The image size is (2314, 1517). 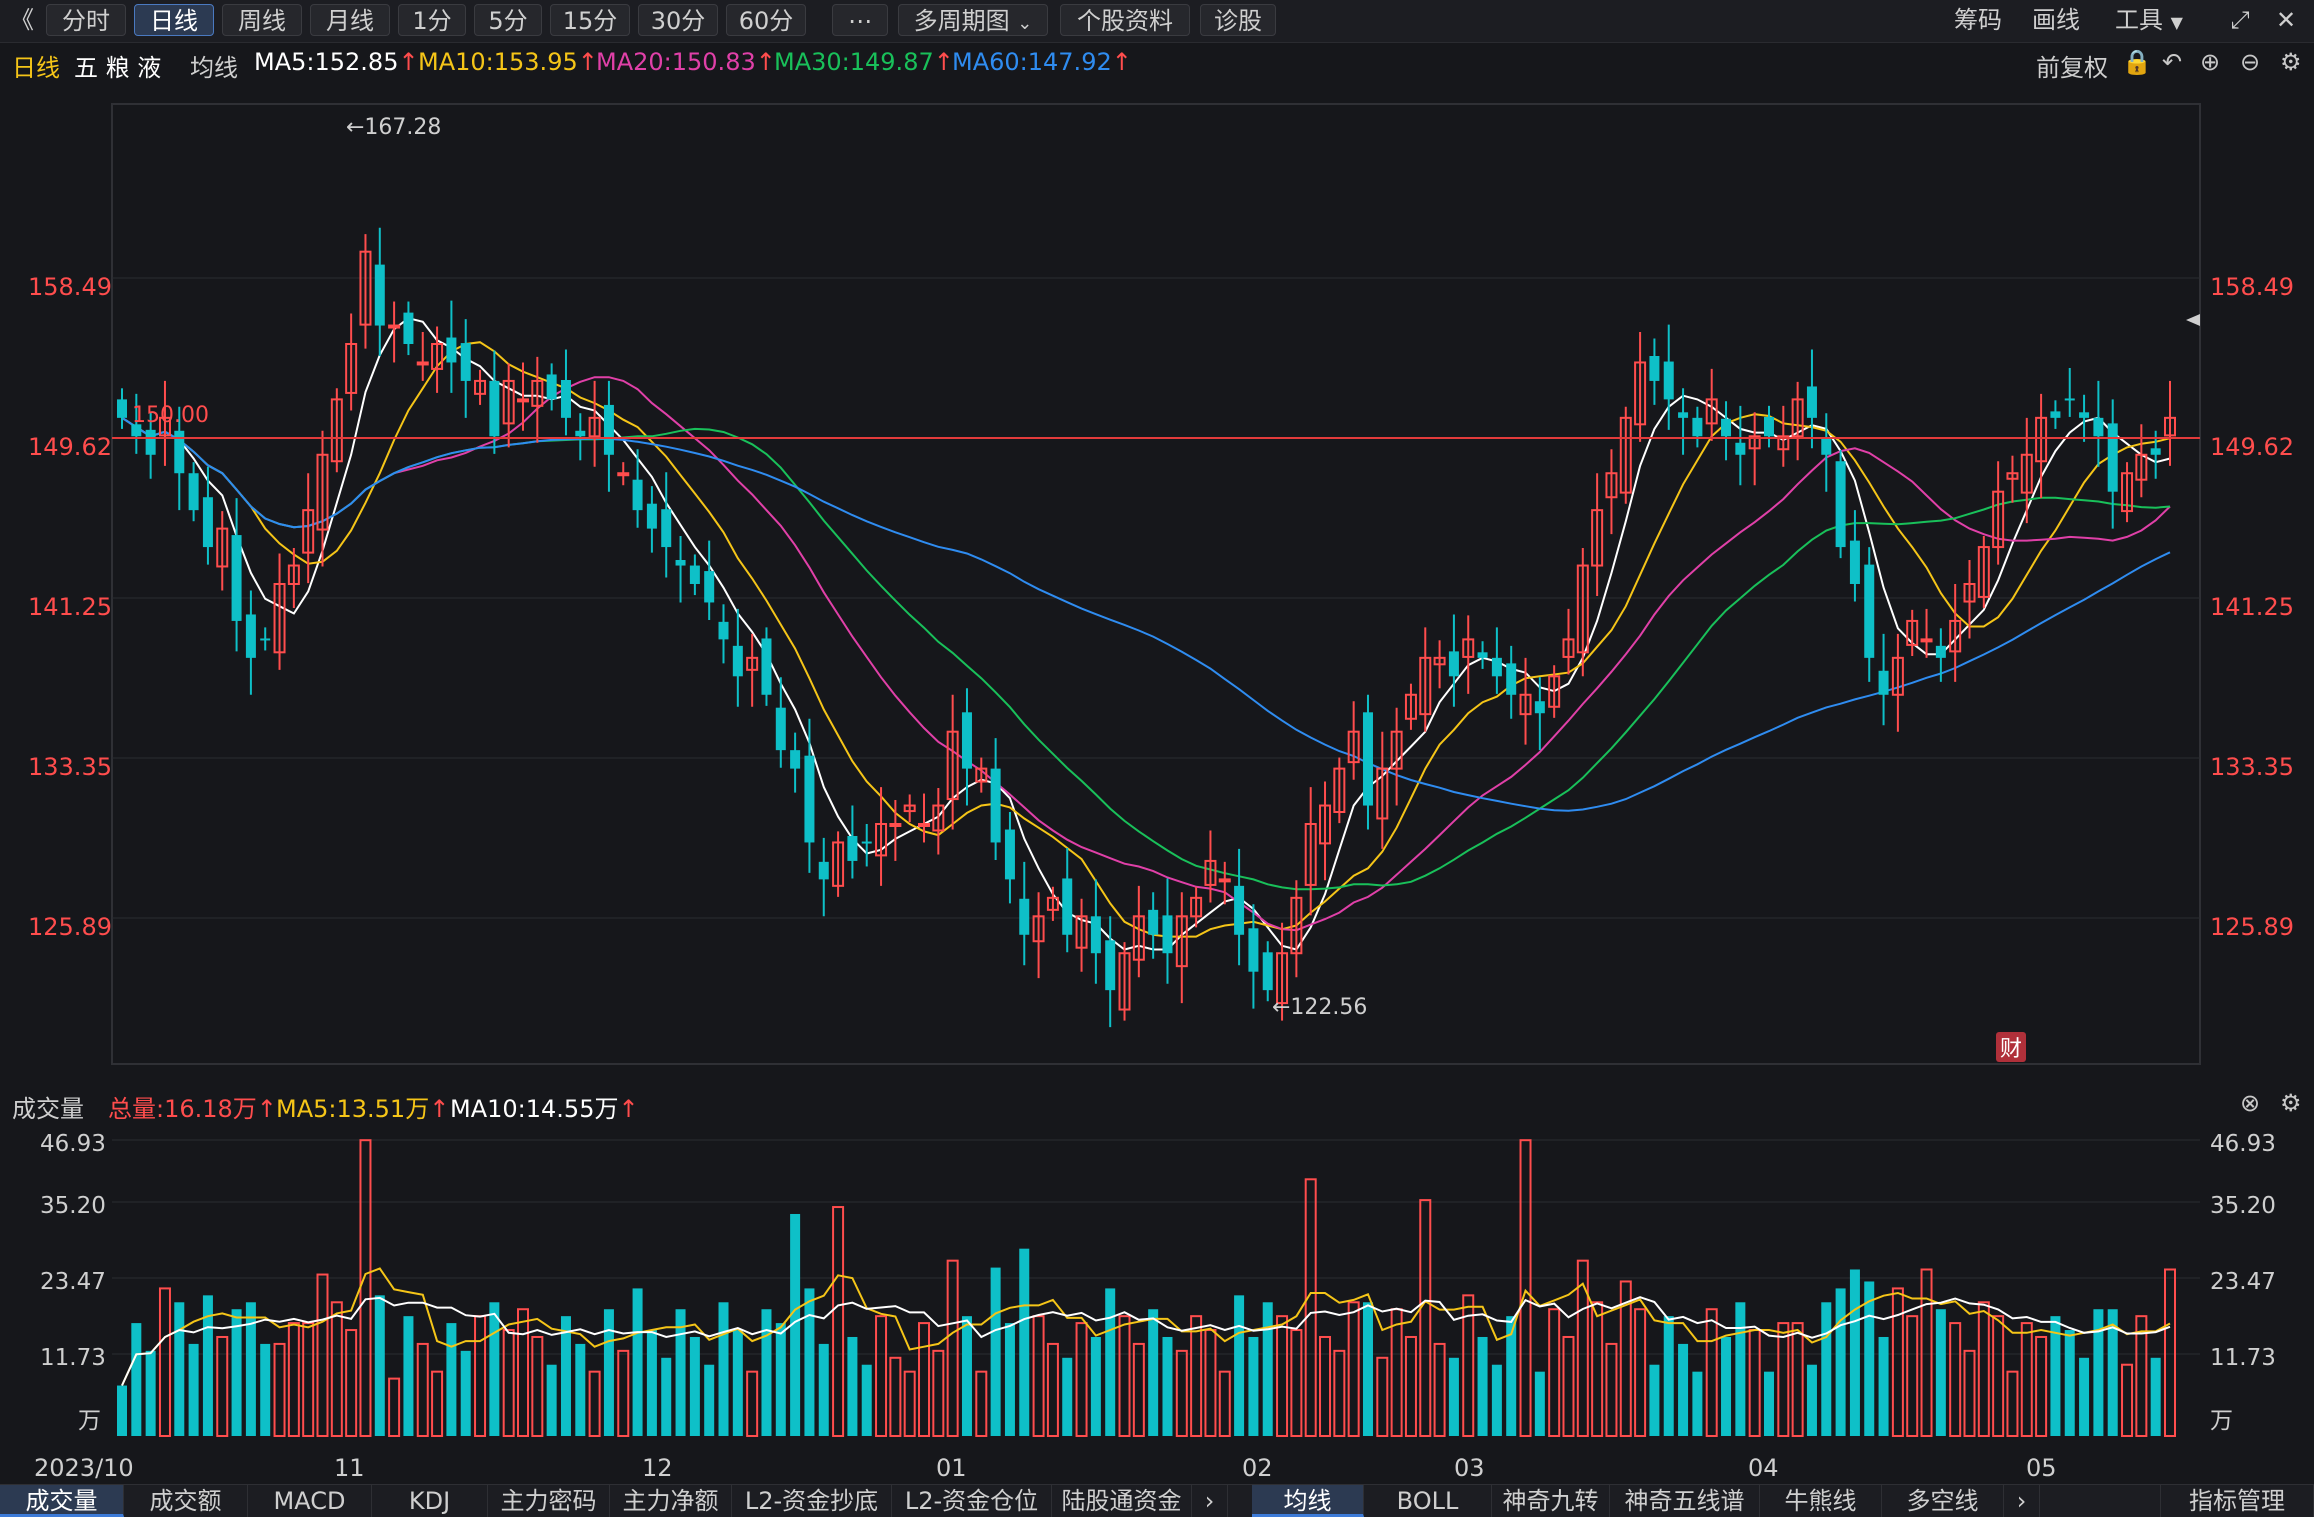 What do you see at coordinates (362, 1106) in the screenshot?
I see `volume-ma5-group: MA5:13.51万↑` at bounding box center [362, 1106].